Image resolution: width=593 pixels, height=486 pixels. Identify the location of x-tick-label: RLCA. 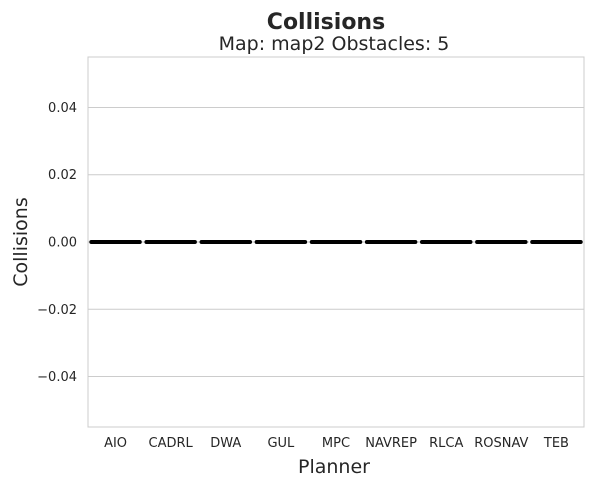
(446, 443).